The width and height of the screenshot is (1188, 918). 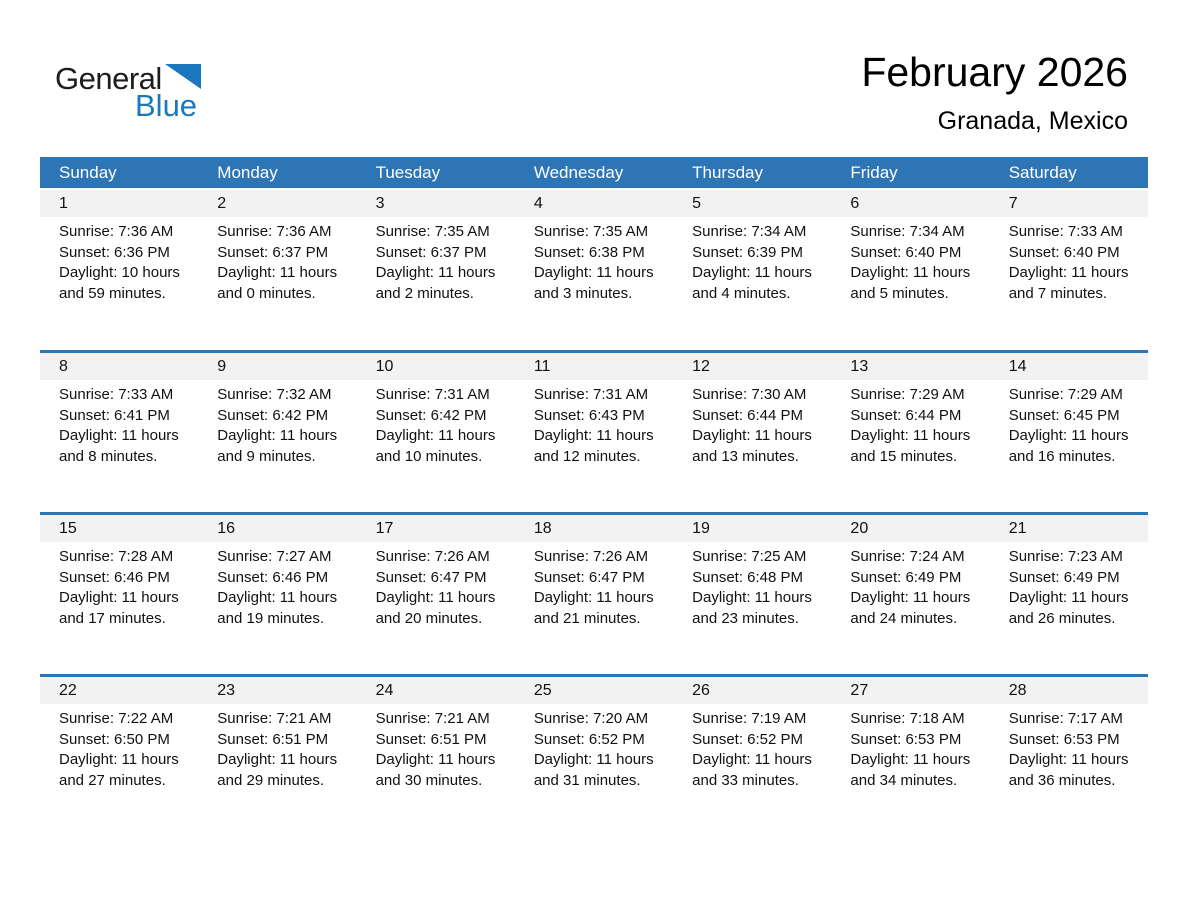 I want to click on daylight-line2-text: and 2 minutes., so click(x=424, y=293).